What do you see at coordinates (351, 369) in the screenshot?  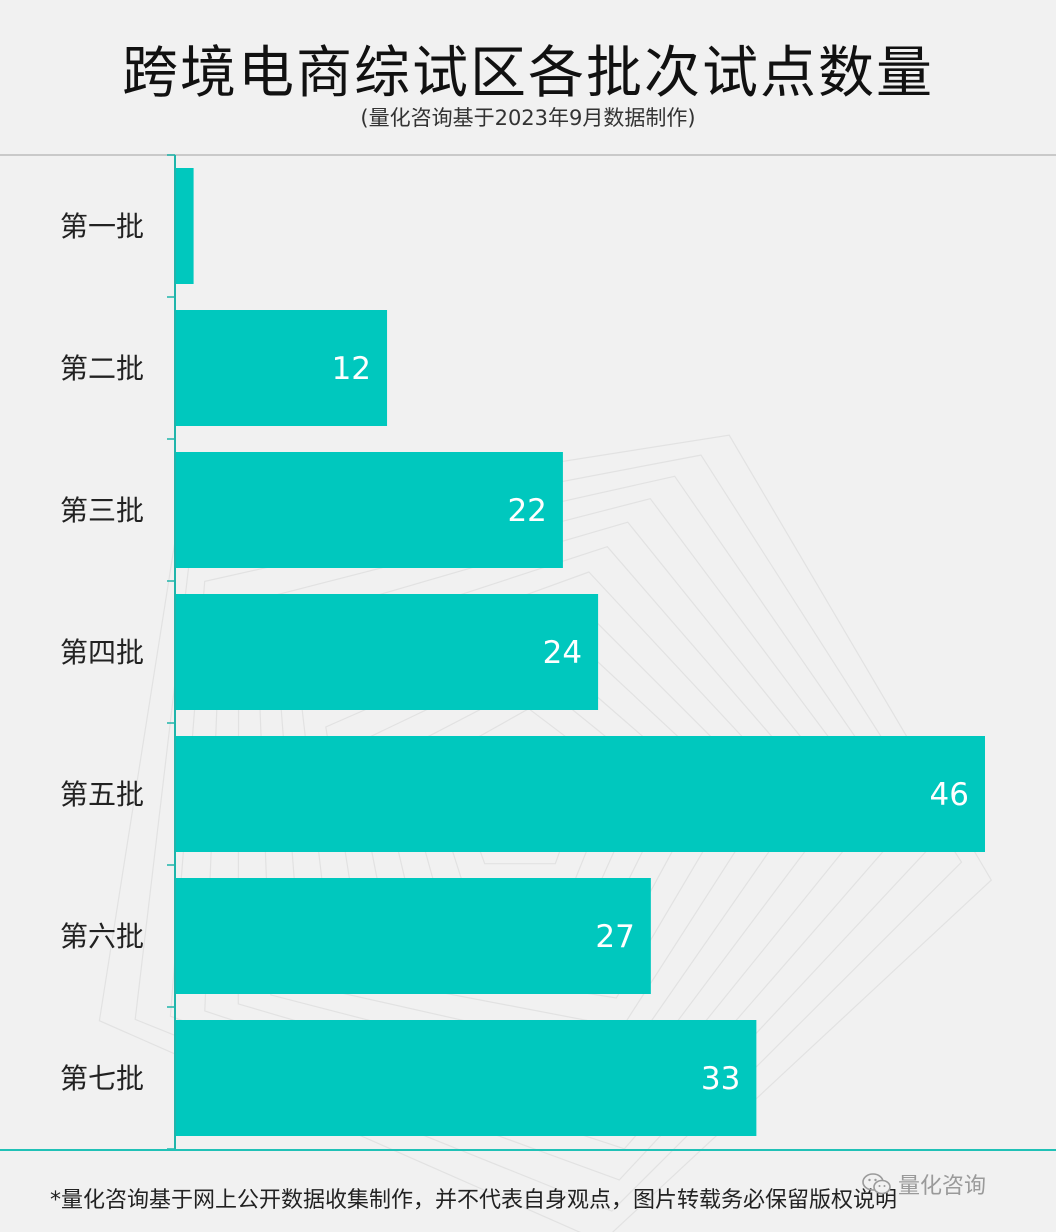 I see `bar-value-label: 12` at bounding box center [351, 369].